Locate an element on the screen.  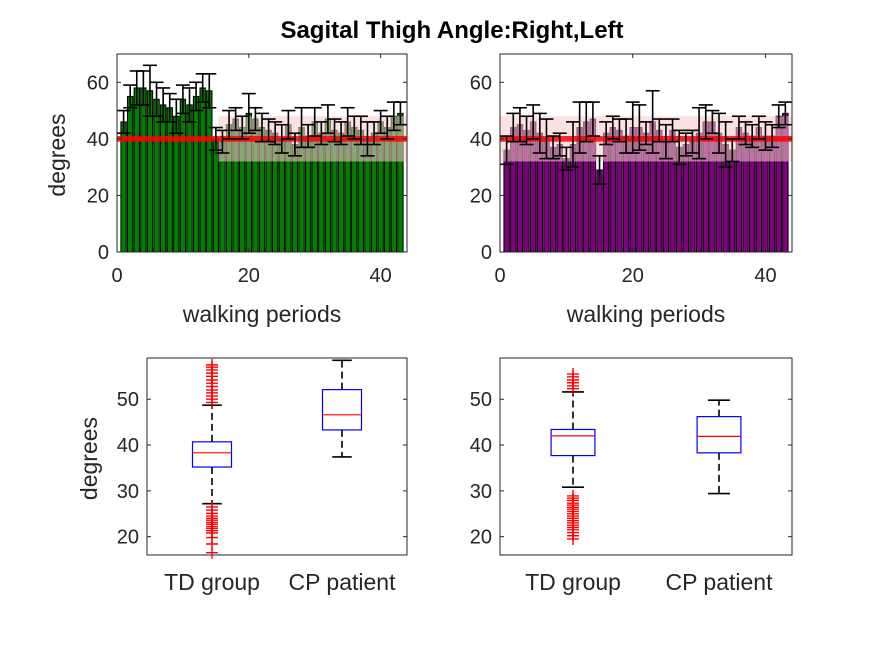
box-panel: TD group CP patient 20 30 40 50 degrees is located at coordinates (242, 476).